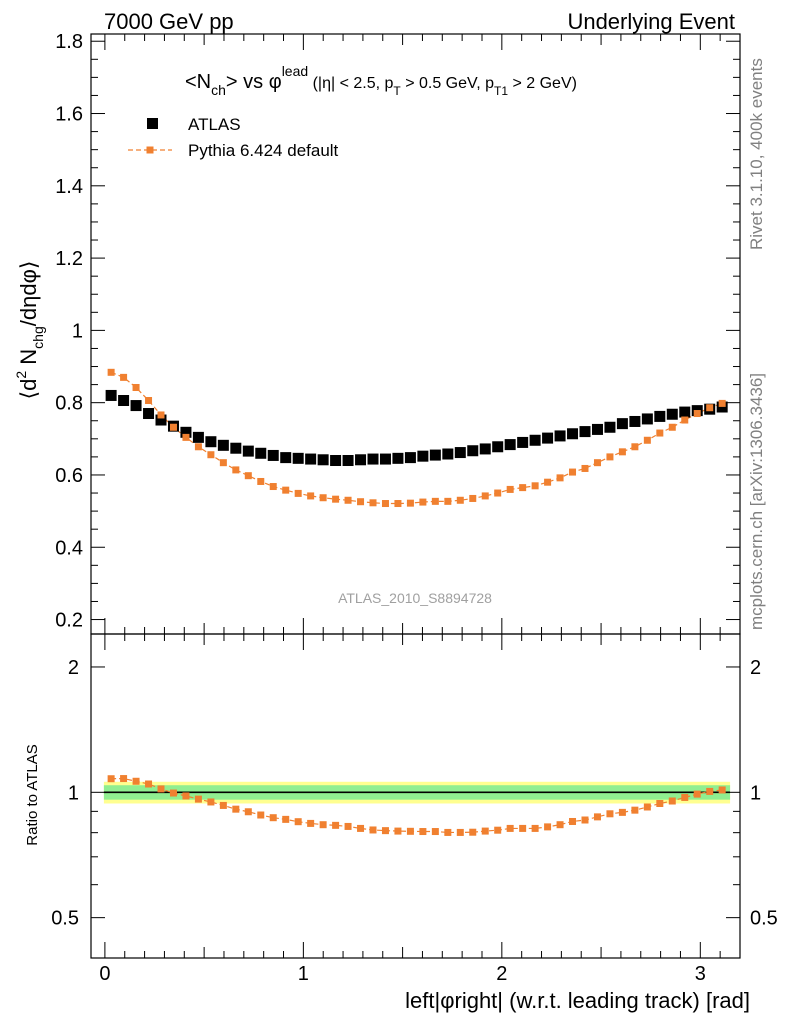 This screenshot has height=1024, width=786. Describe the element at coordinates (28, 294) in the screenshot. I see `y-label-c: /dηdφ⟩` at that location.